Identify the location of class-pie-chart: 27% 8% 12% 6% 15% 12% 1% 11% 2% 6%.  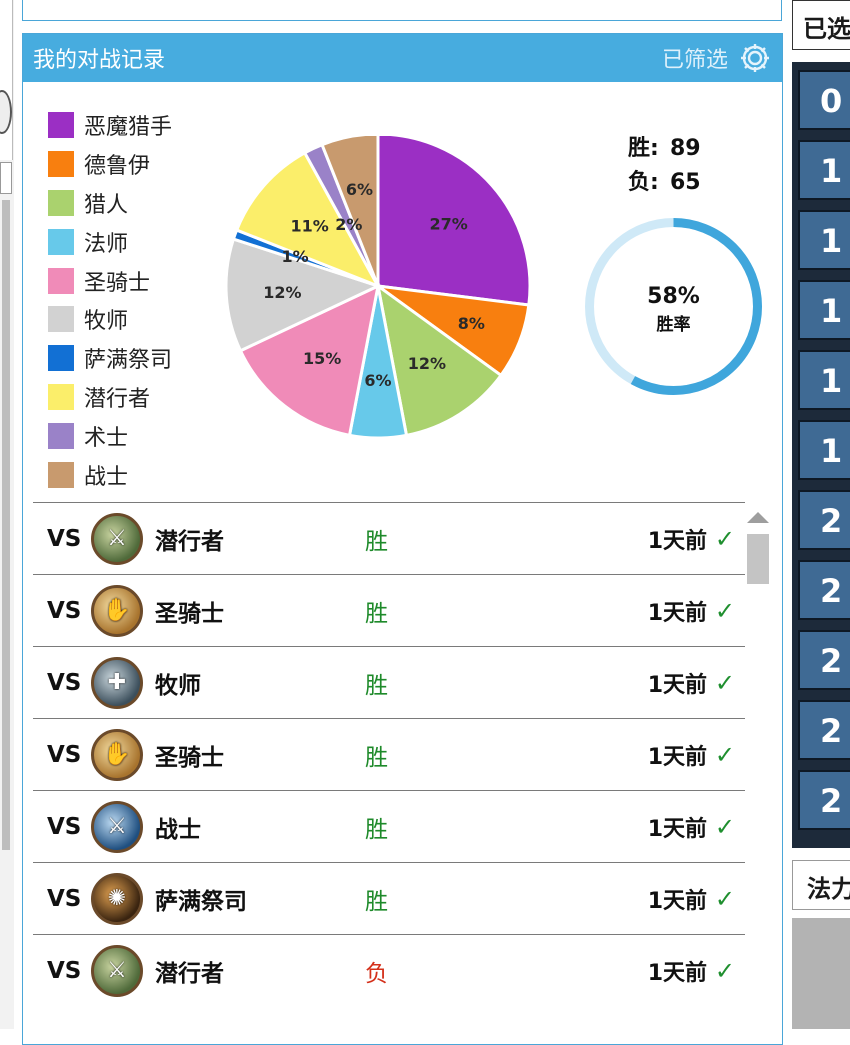
(378, 288).